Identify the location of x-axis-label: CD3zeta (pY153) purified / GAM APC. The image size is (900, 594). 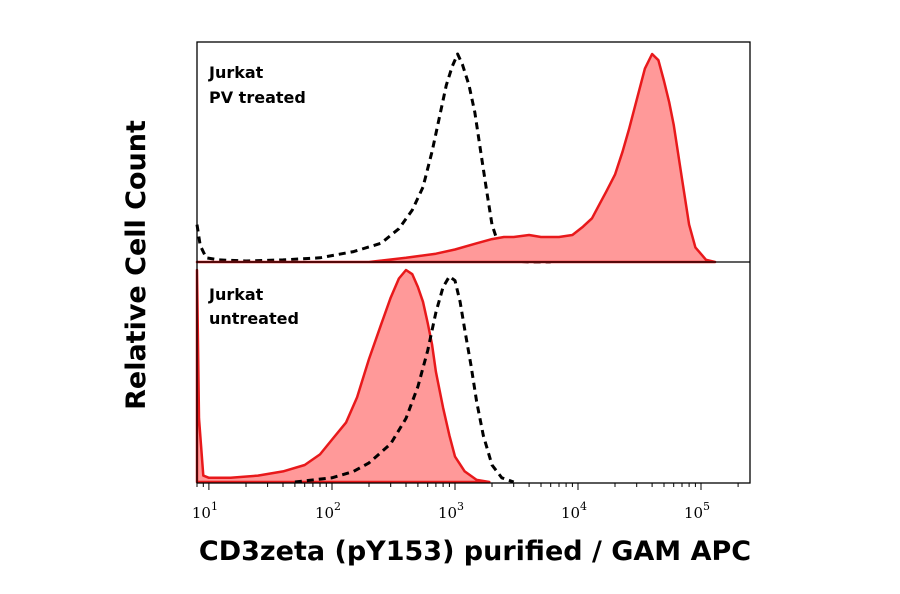
(475, 551).